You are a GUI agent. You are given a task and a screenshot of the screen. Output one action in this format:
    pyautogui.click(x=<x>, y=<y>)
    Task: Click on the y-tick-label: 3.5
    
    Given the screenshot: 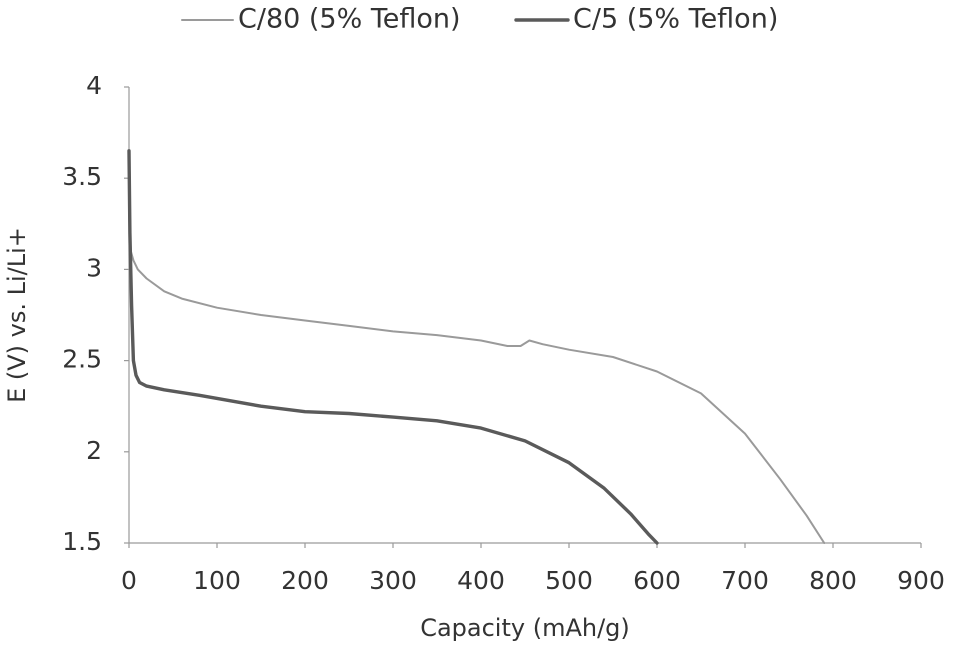 What is the action you would take?
    pyautogui.click(x=82, y=176)
    